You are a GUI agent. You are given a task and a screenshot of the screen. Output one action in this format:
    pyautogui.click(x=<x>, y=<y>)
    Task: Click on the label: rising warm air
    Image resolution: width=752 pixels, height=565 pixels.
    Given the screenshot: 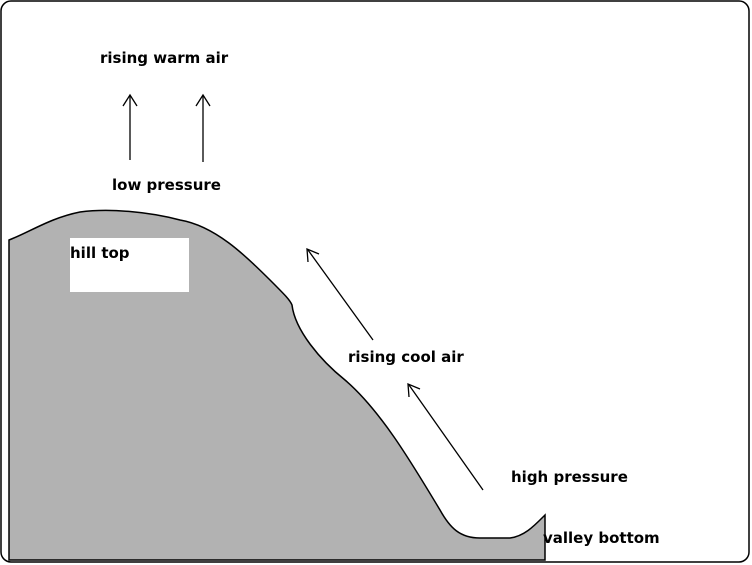 What is the action you would take?
    pyautogui.click(x=164, y=58)
    